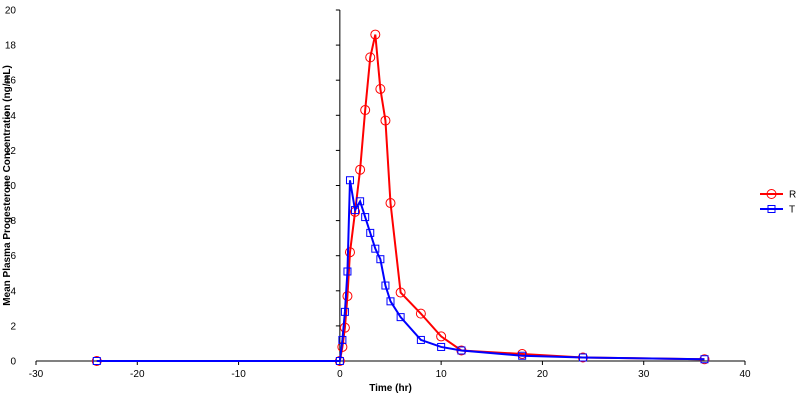 This screenshot has height=400, width=800. Describe the element at coordinates (745, 374) in the screenshot. I see `x-tick-label: 40` at that location.